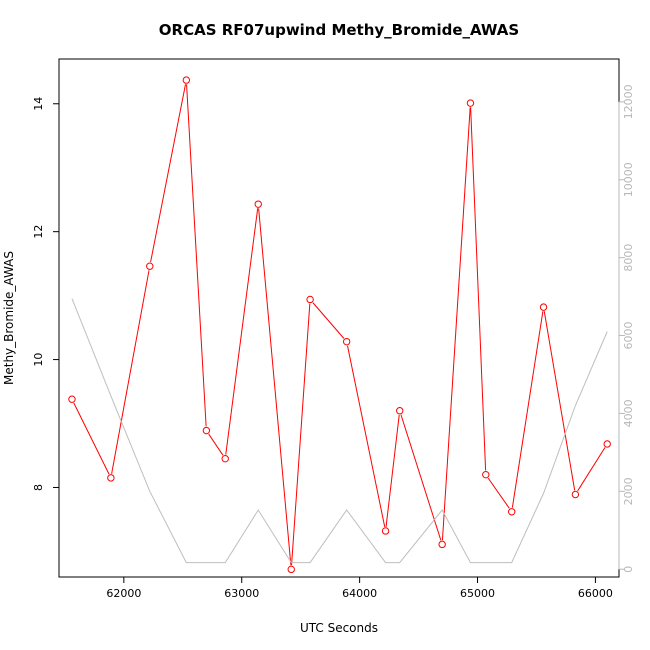 The image size is (650, 650). Describe the element at coordinates (123, 593) in the screenshot. I see `x-tick-label: 62000` at that location.